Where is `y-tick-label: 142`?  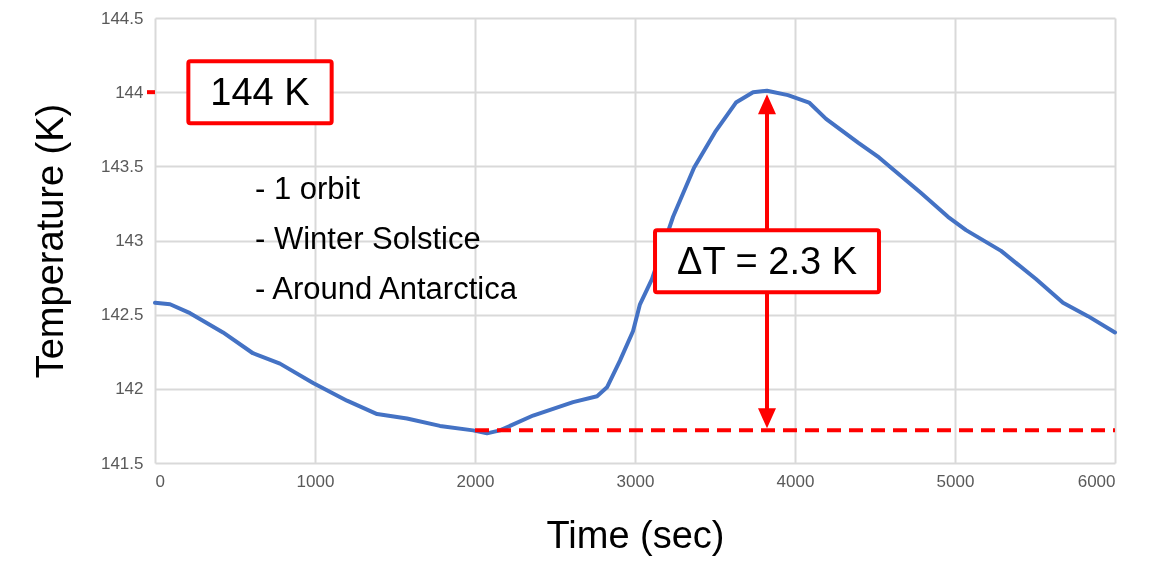 y-tick-label: 142 is located at coordinates (129, 389).